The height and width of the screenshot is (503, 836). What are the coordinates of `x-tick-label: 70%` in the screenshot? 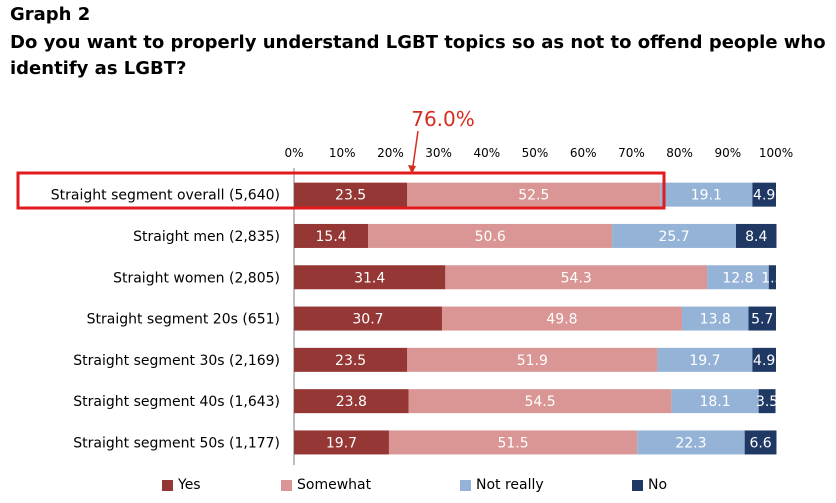 It's located at (631, 153).